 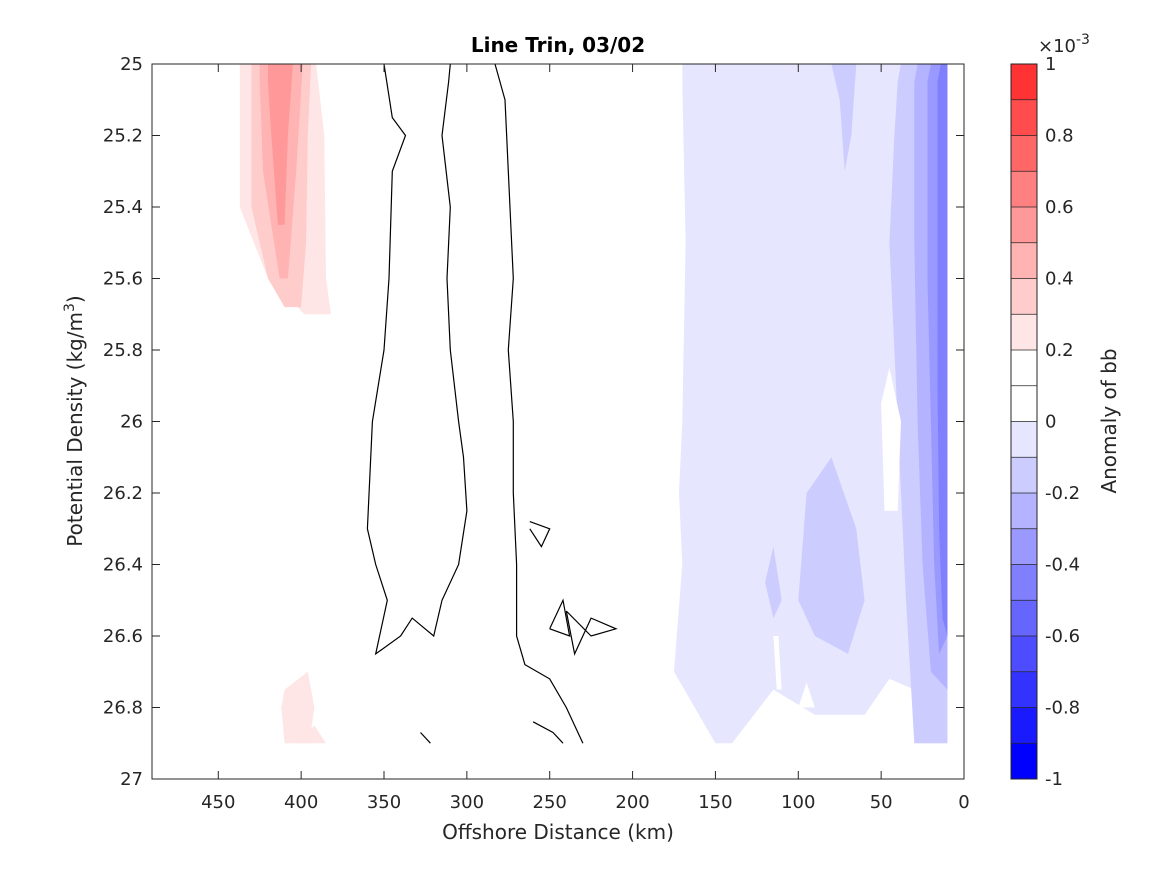 What do you see at coordinates (384, 802) in the screenshot?
I see `x-tick-label-2: 350` at bounding box center [384, 802].